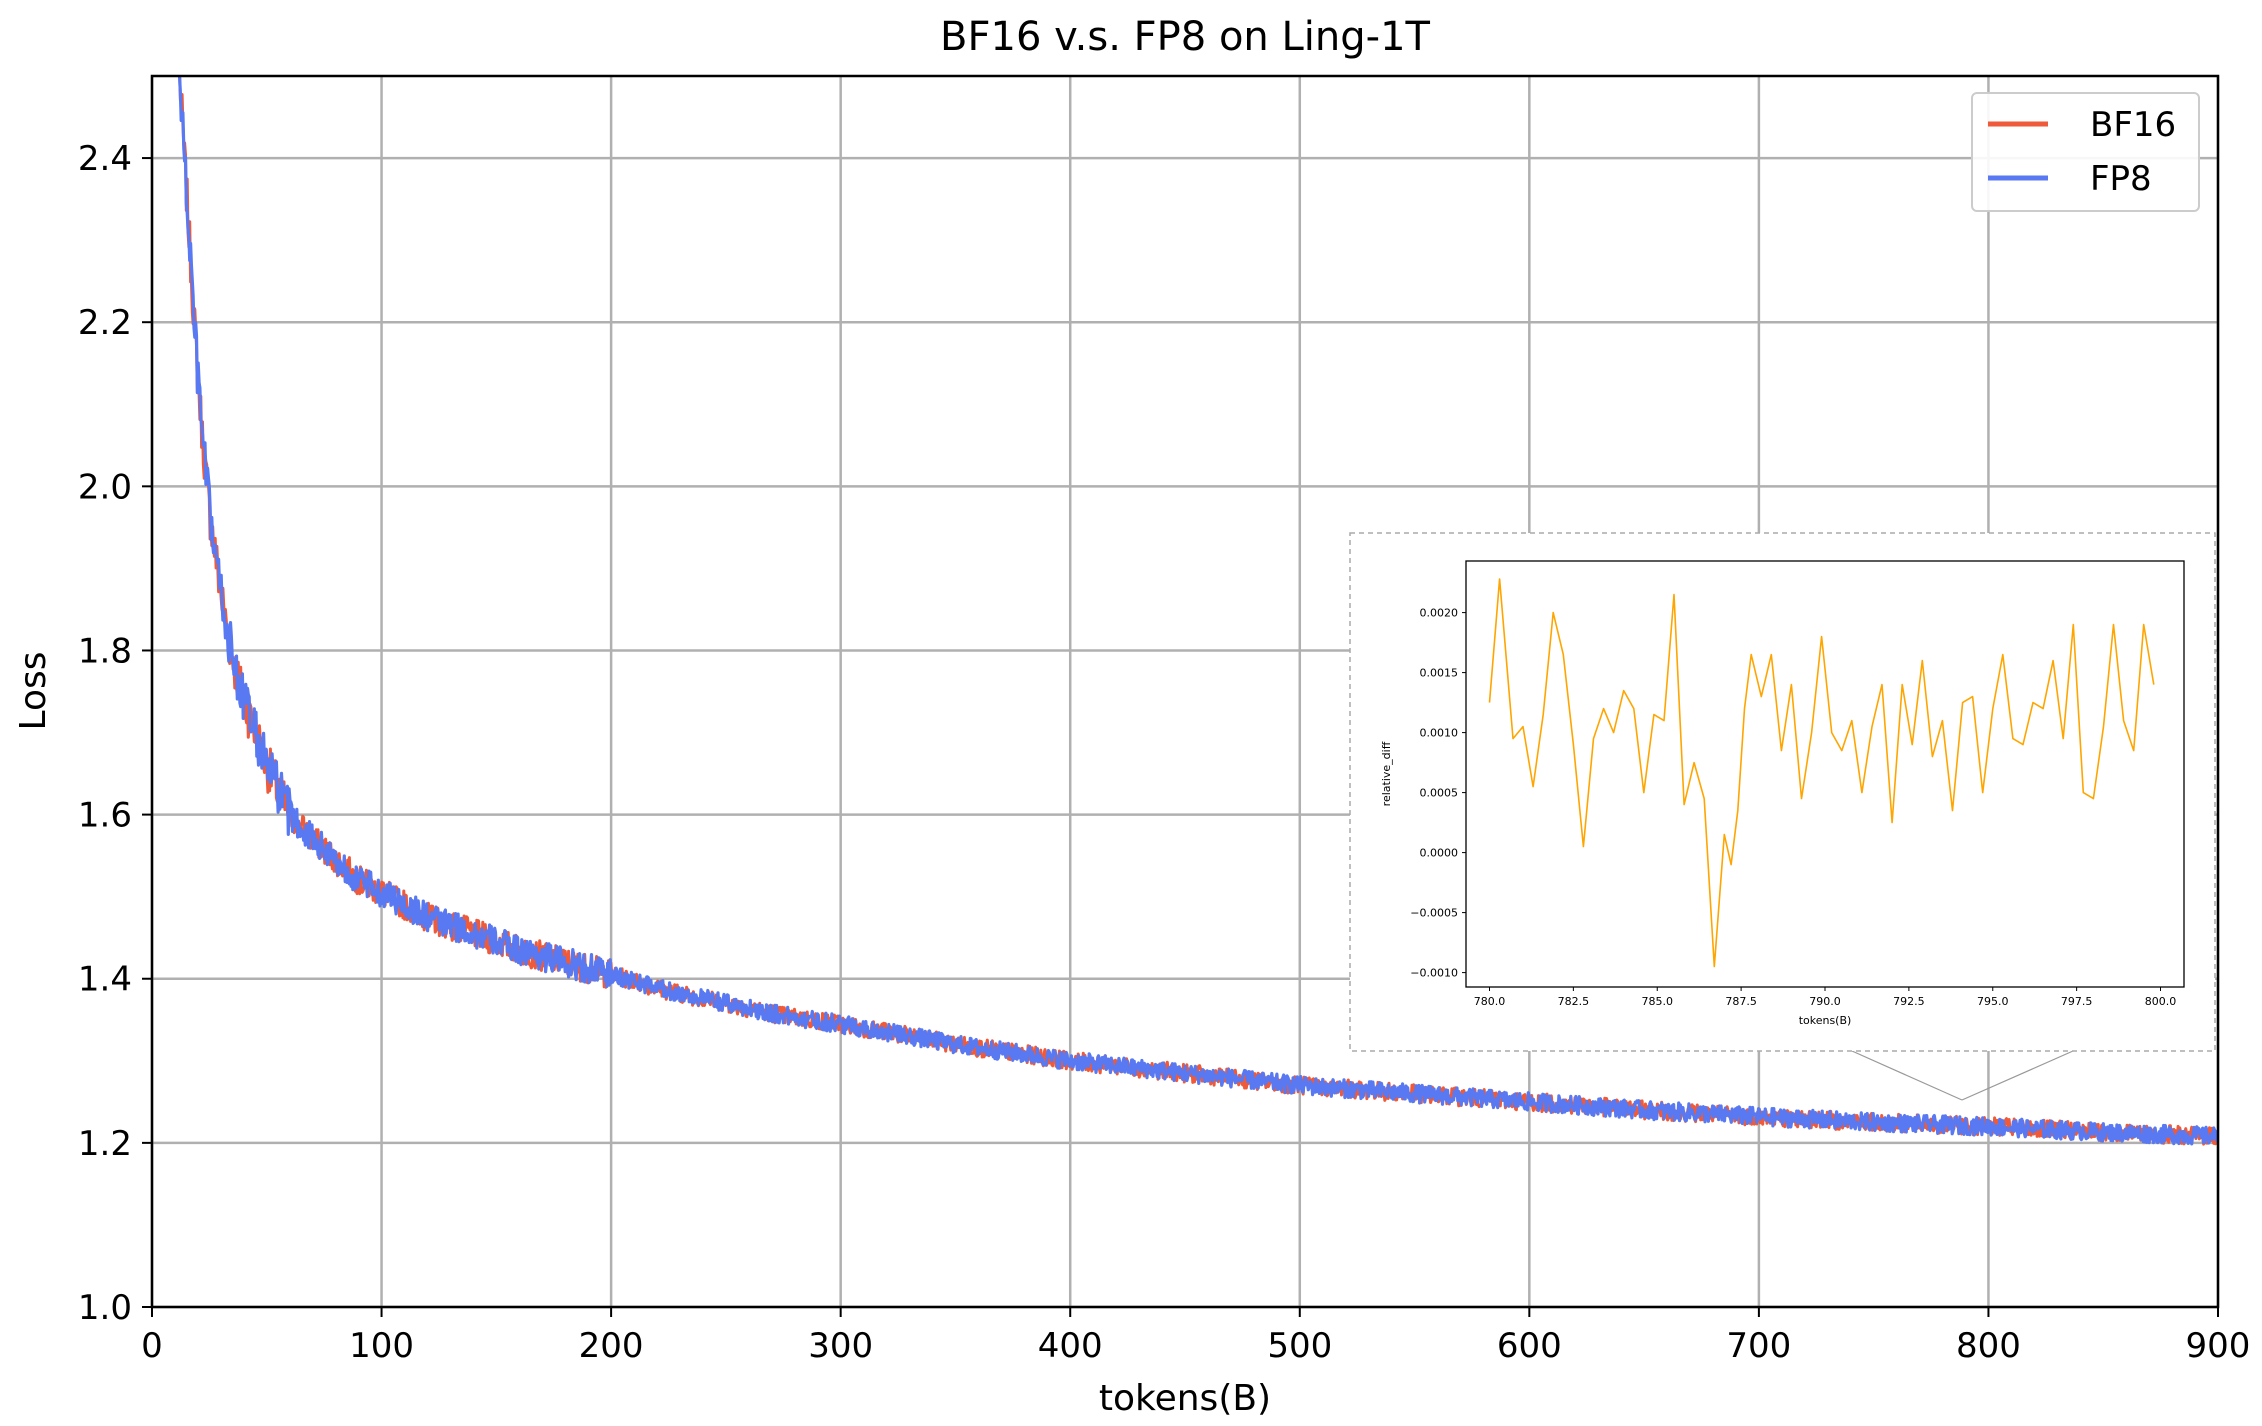  Describe the element at coordinates (2133, 125) in the screenshot. I see `legend-label-bf16: BF16` at that location.